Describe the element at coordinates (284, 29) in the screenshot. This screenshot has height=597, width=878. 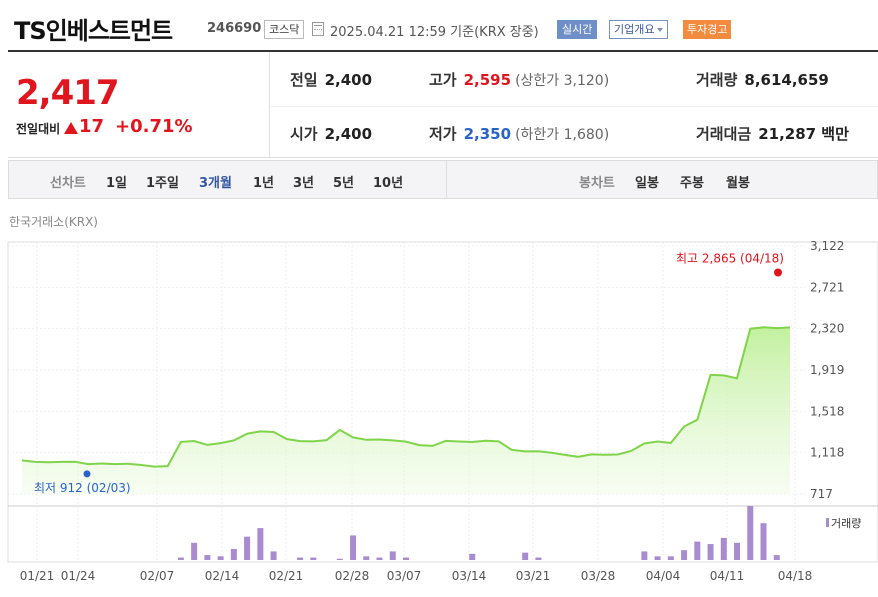
I see `market-badge: 코스닥` at that location.